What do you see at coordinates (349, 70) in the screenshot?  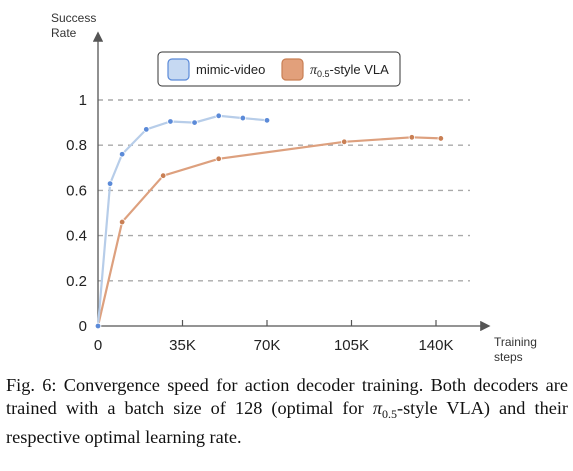 I see `legend-label-pi05-vla: π0.5-style VLA` at bounding box center [349, 70].